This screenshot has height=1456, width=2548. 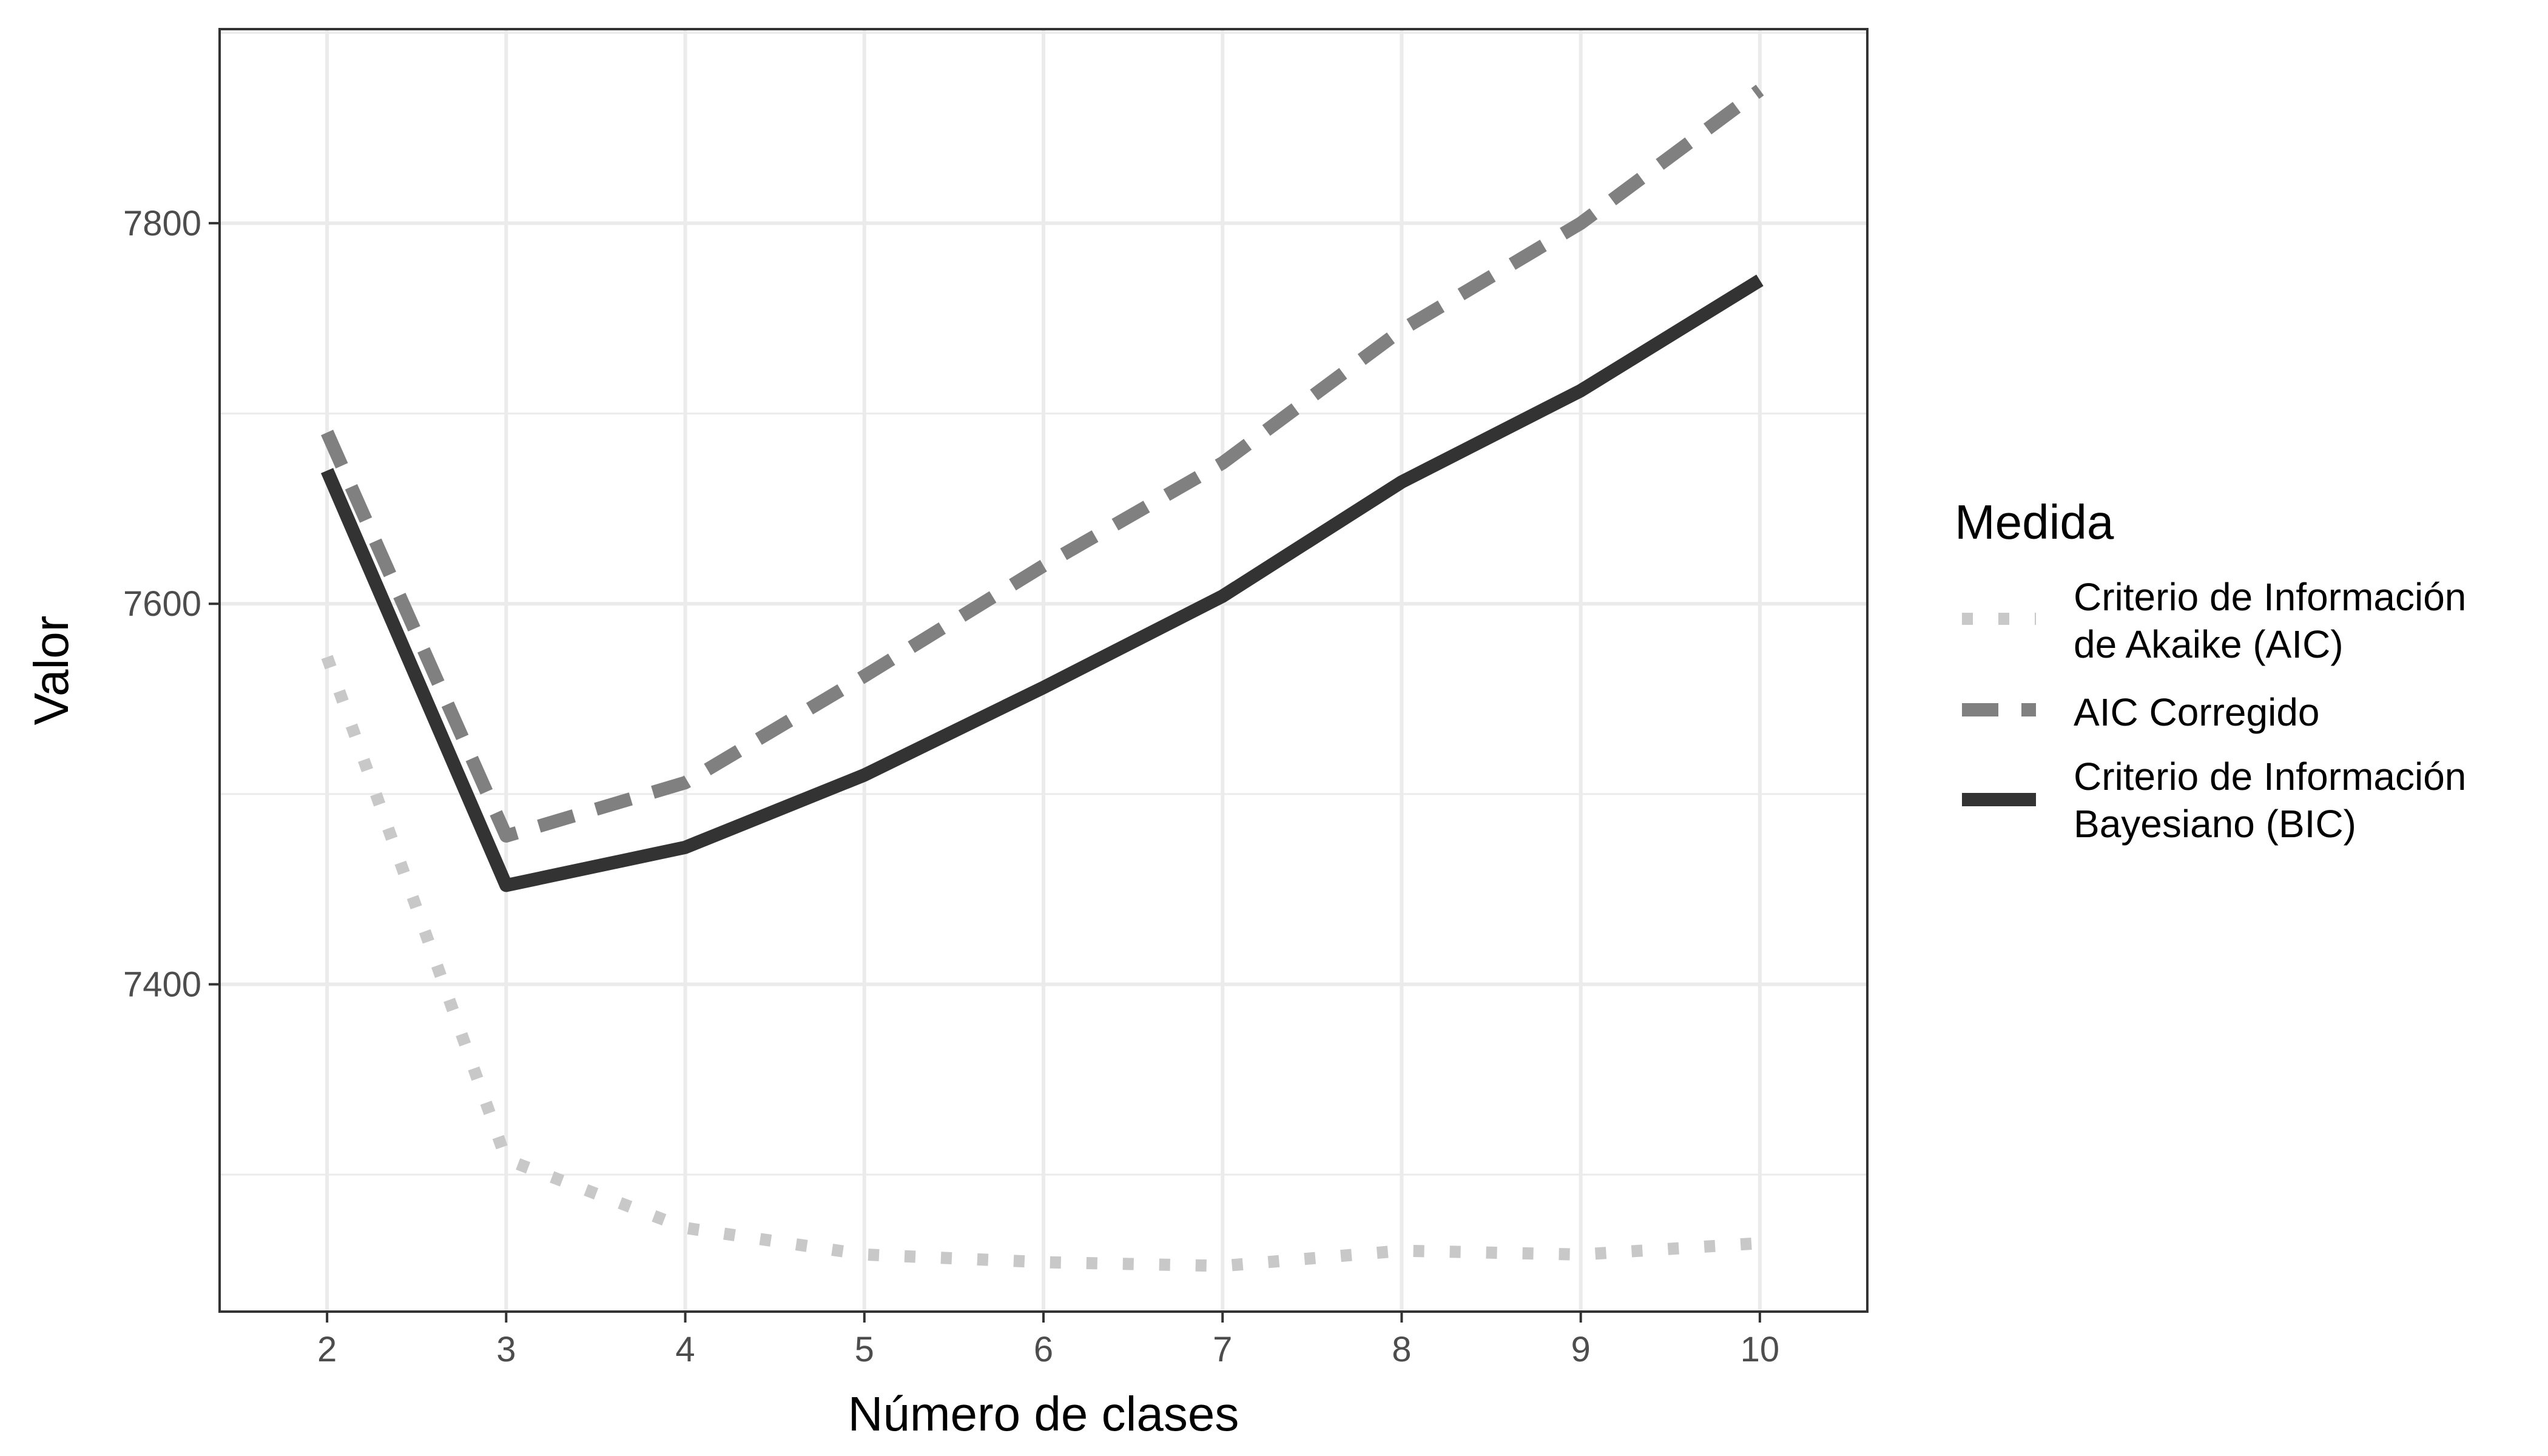 I want to click on y-axis: 7400 7600 7800, so click(x=171, y=604).